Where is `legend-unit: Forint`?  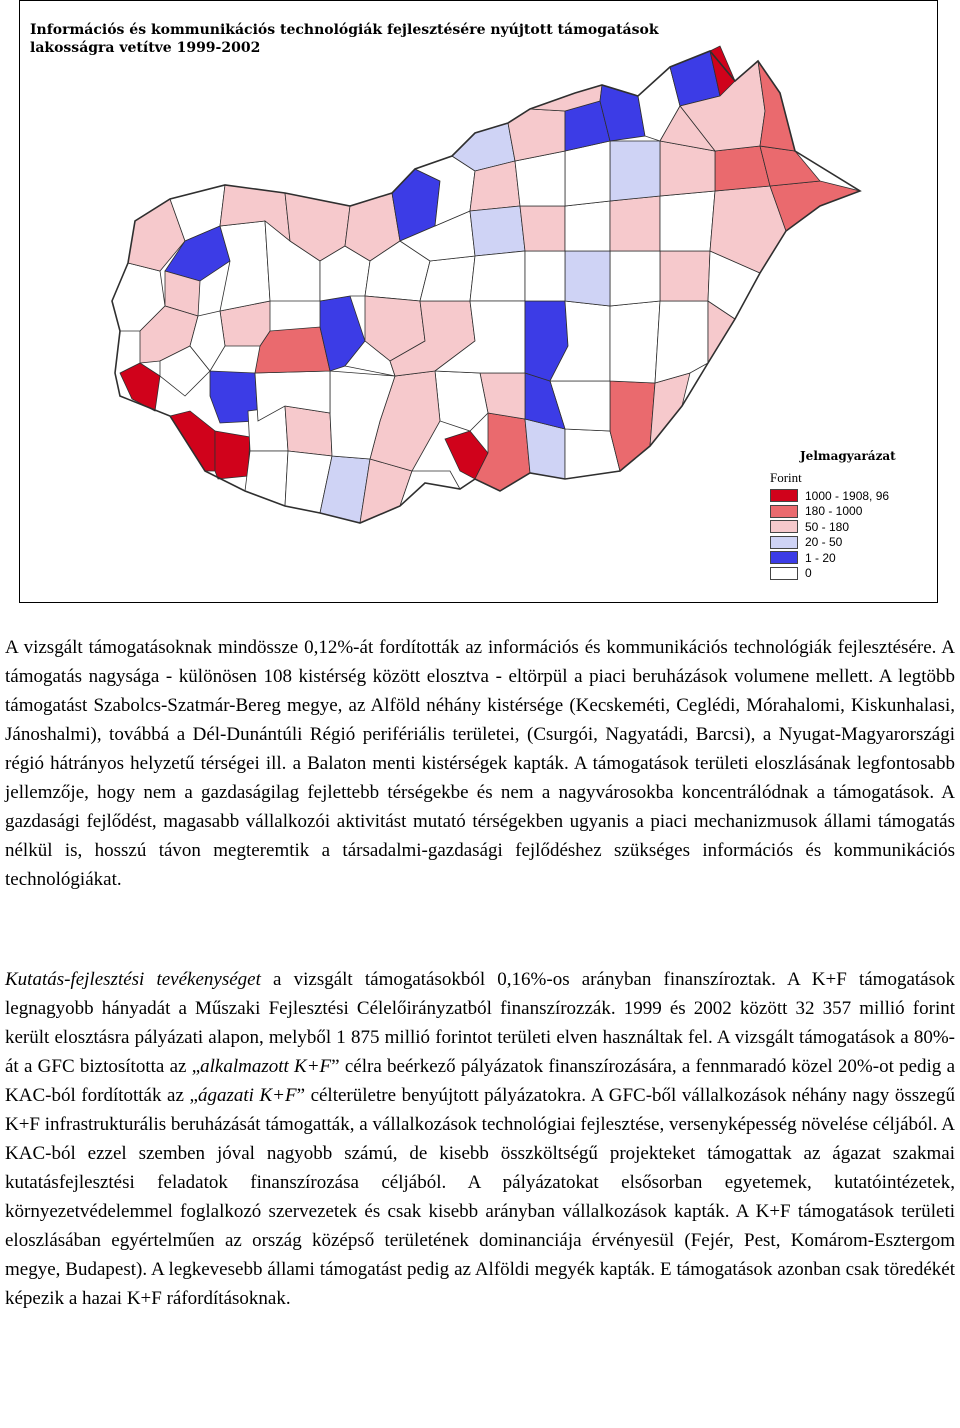 legend-unit: Forint is located at coordinates (786, 477).